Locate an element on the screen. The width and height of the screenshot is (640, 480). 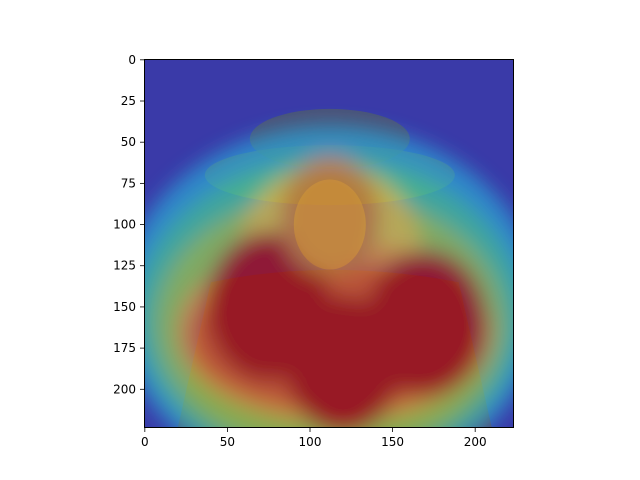
y-tick-label: 200 is located at coordinates (124, 389).